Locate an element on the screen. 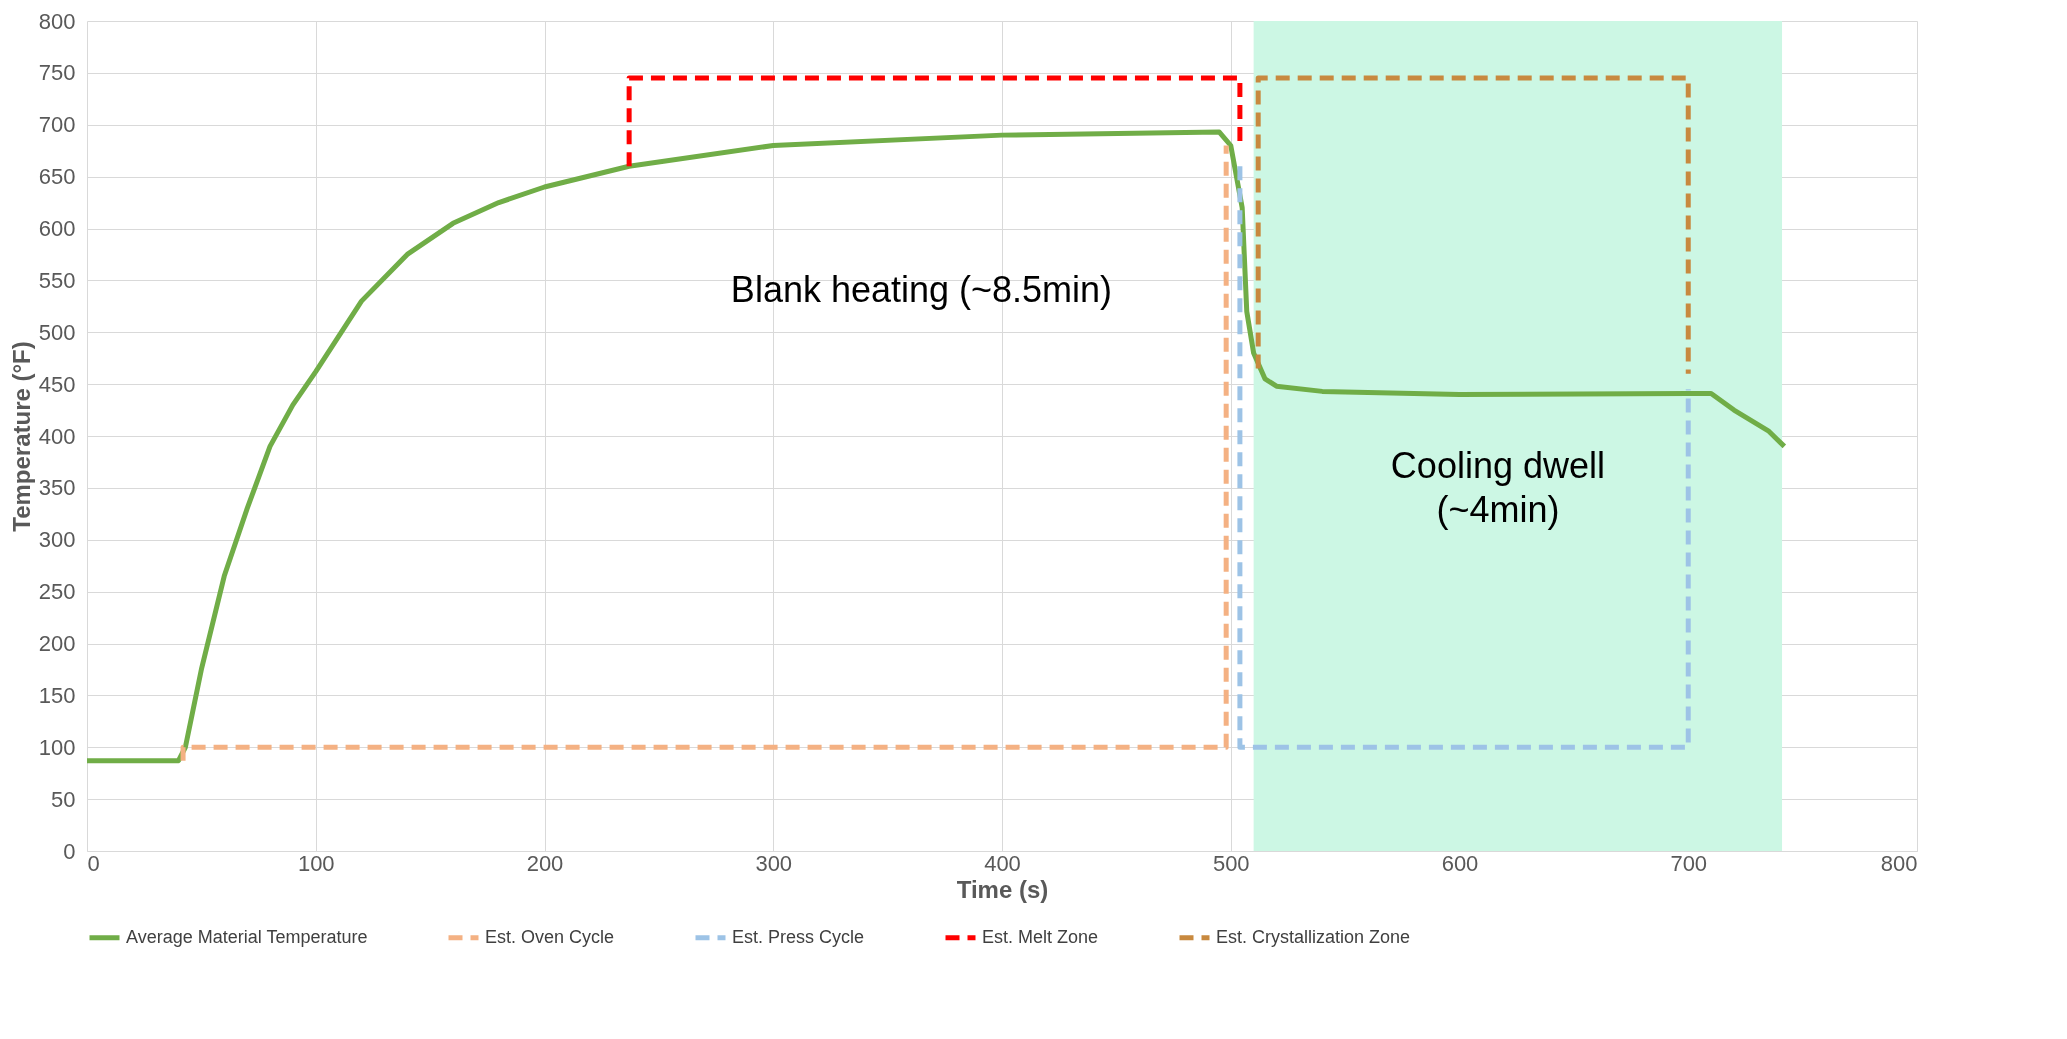 The width and height of the screenshot is (2067, 1039). annotation: Cooling dwell (~4min) is located at coordinates (1497, 487).